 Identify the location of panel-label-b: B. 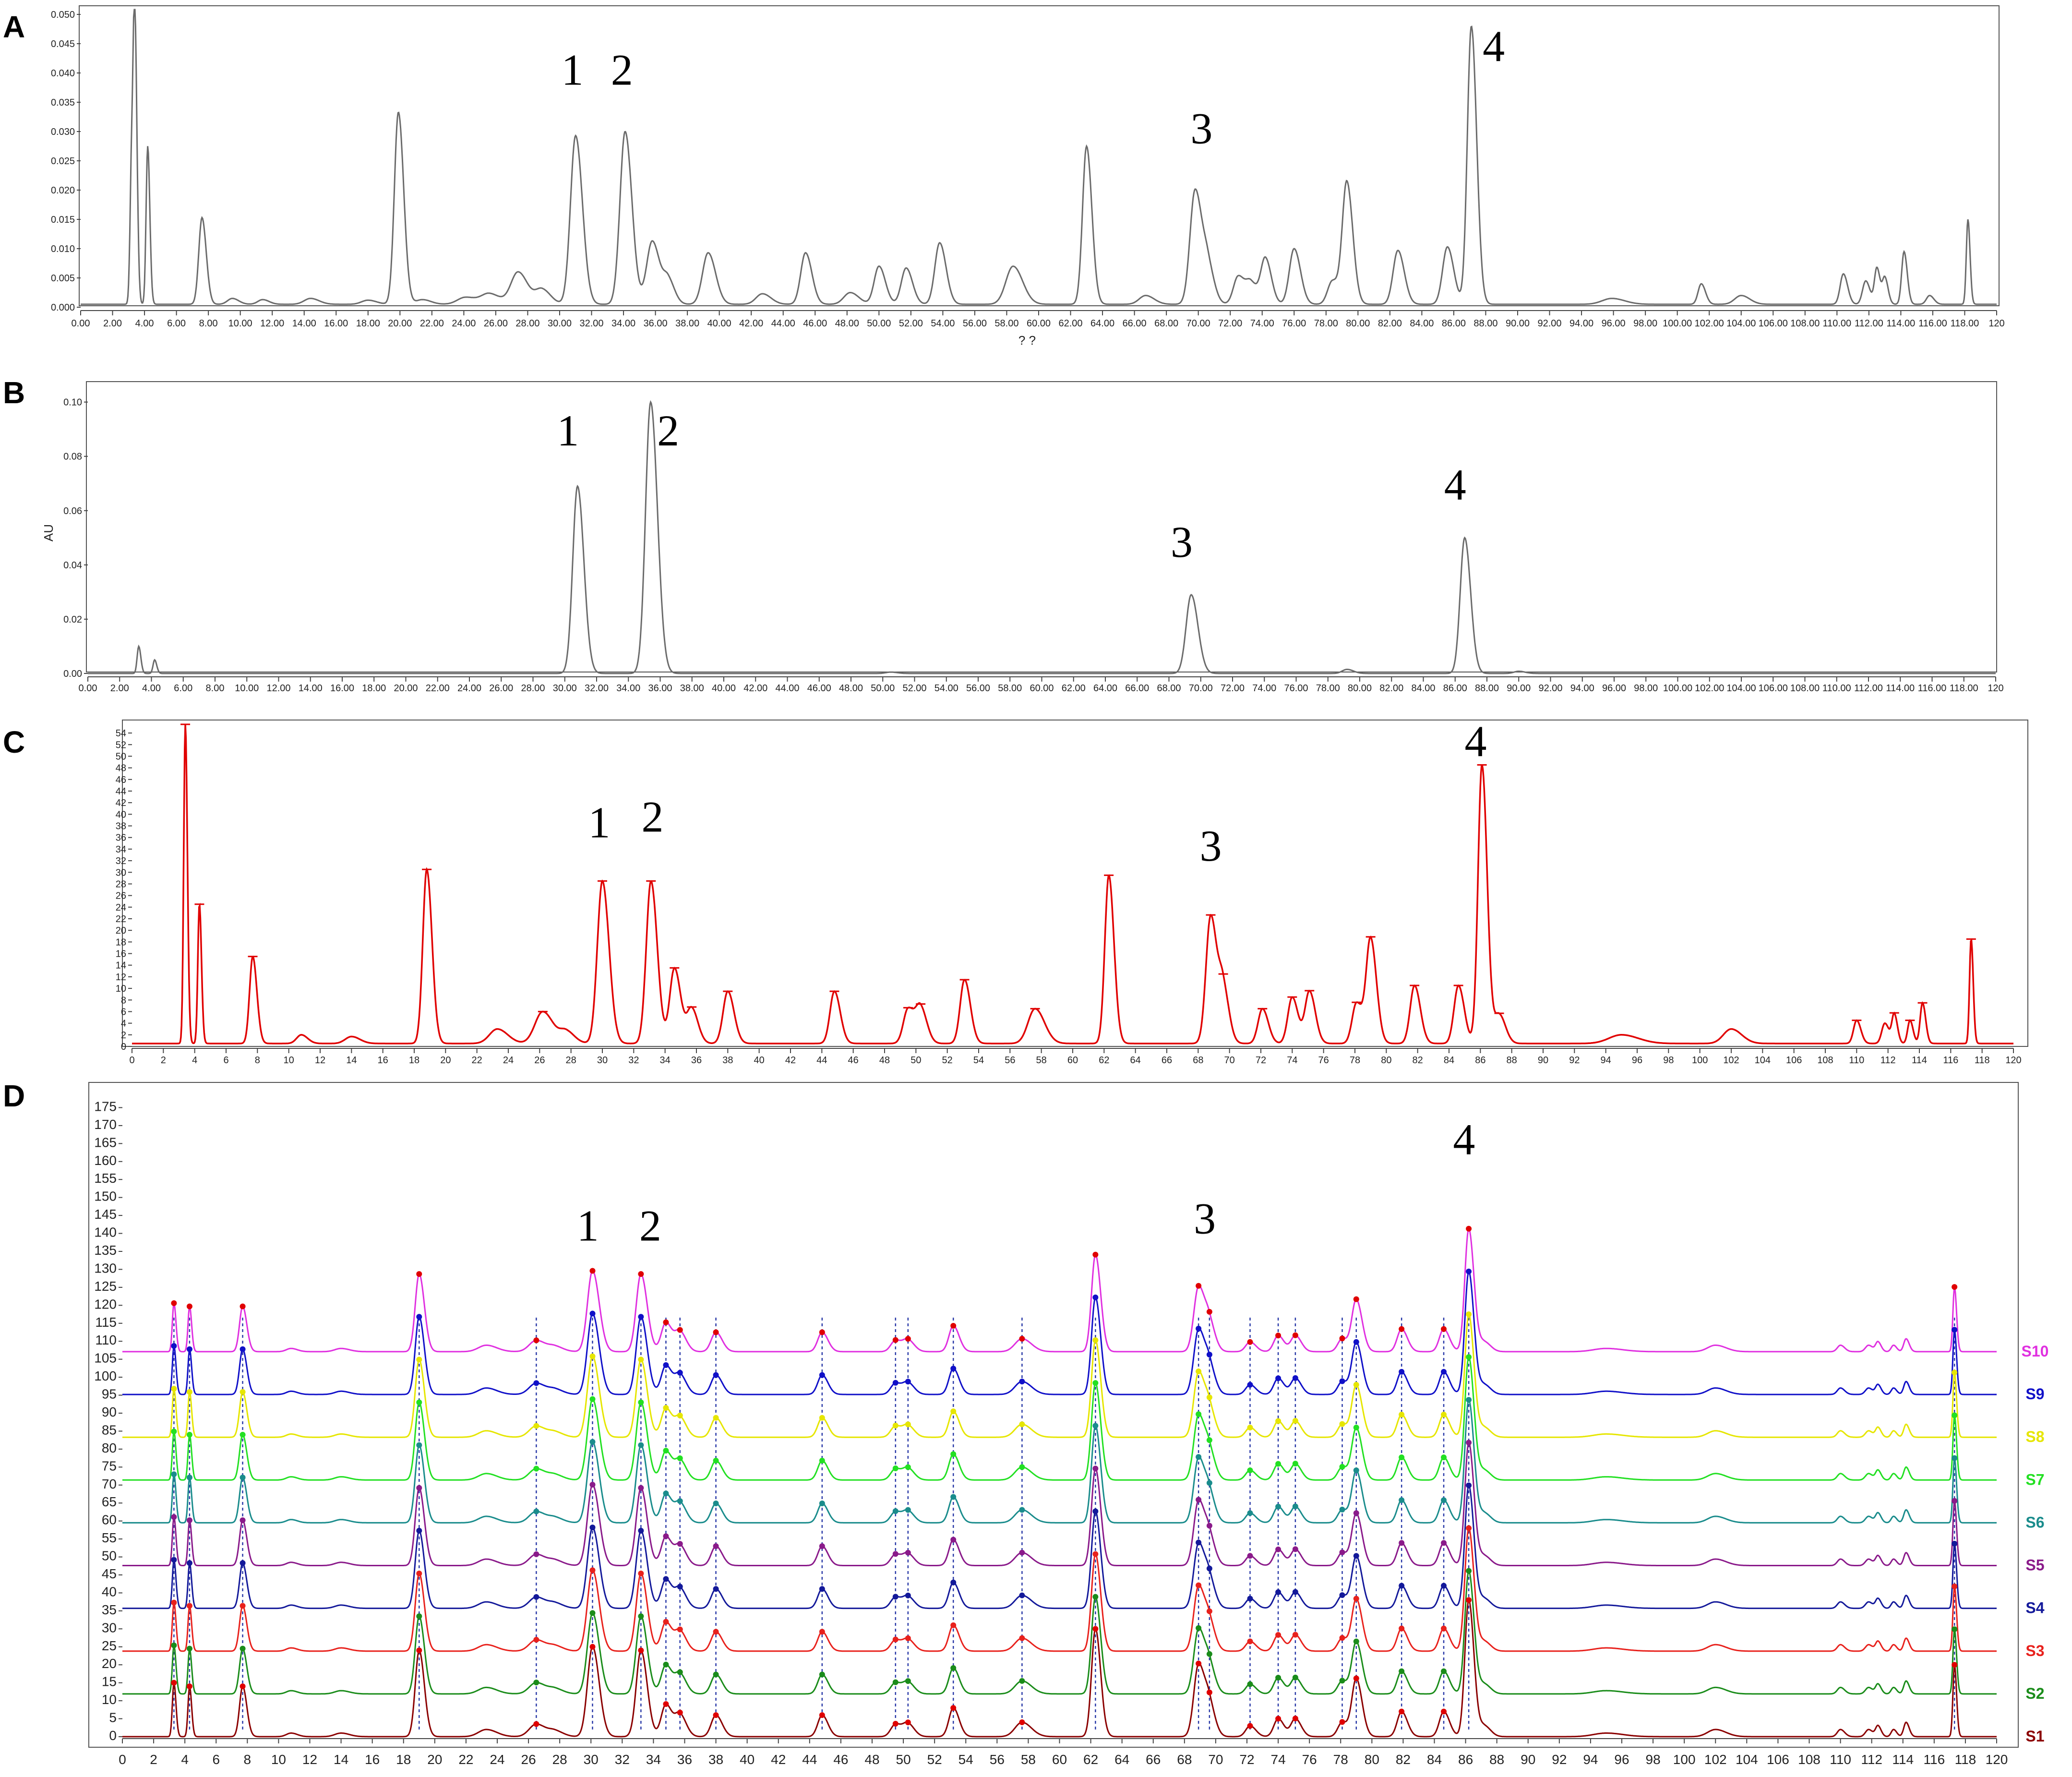
(14, 392).